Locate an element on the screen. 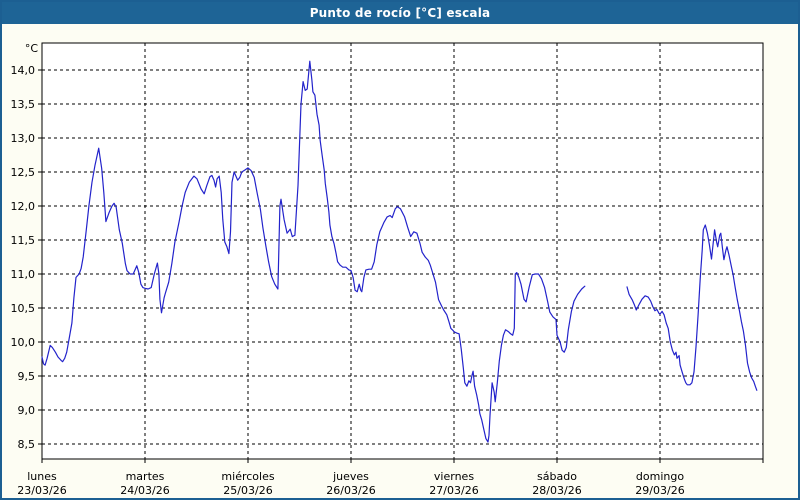 The height and width of the screenshot is (500, 800). day-label: martes is located at coordinates (145, 476).